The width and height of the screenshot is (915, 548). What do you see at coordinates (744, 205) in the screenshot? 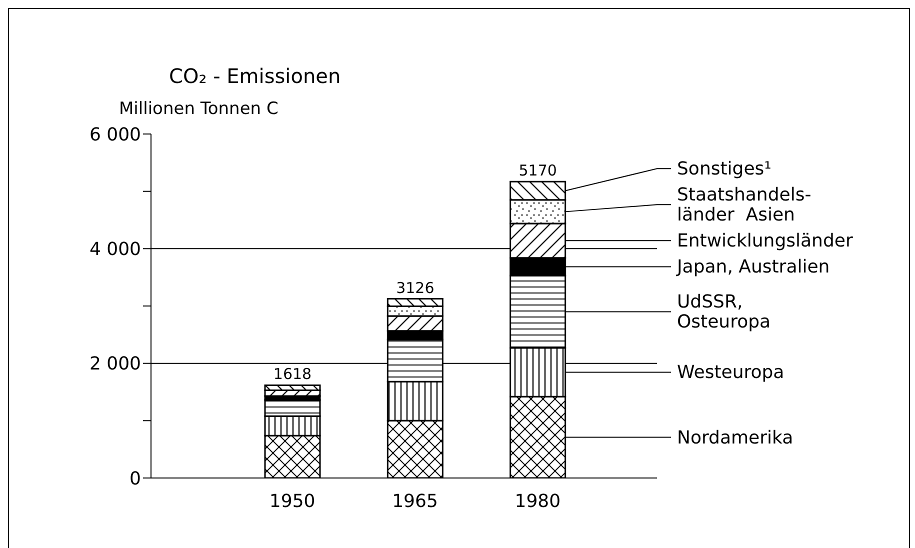
I see `text: Staatshandels- länder Asien` at bounding box center [744, 205].